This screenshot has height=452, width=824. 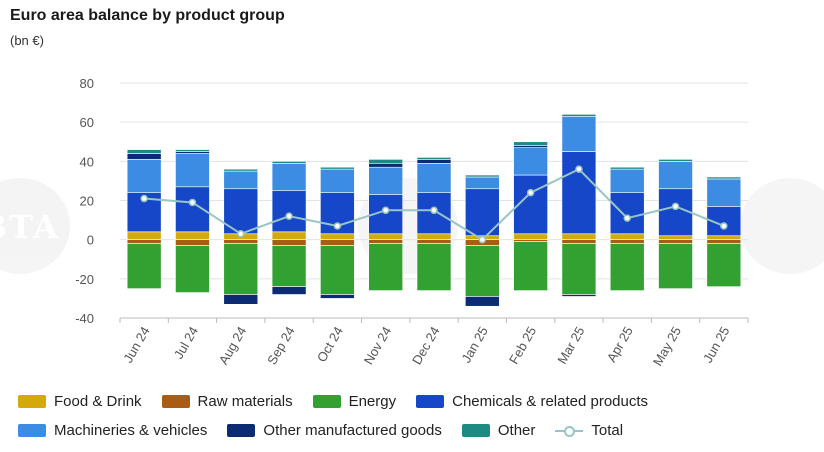 I want to click on legend-item: Total, so click(x=589, y=430).